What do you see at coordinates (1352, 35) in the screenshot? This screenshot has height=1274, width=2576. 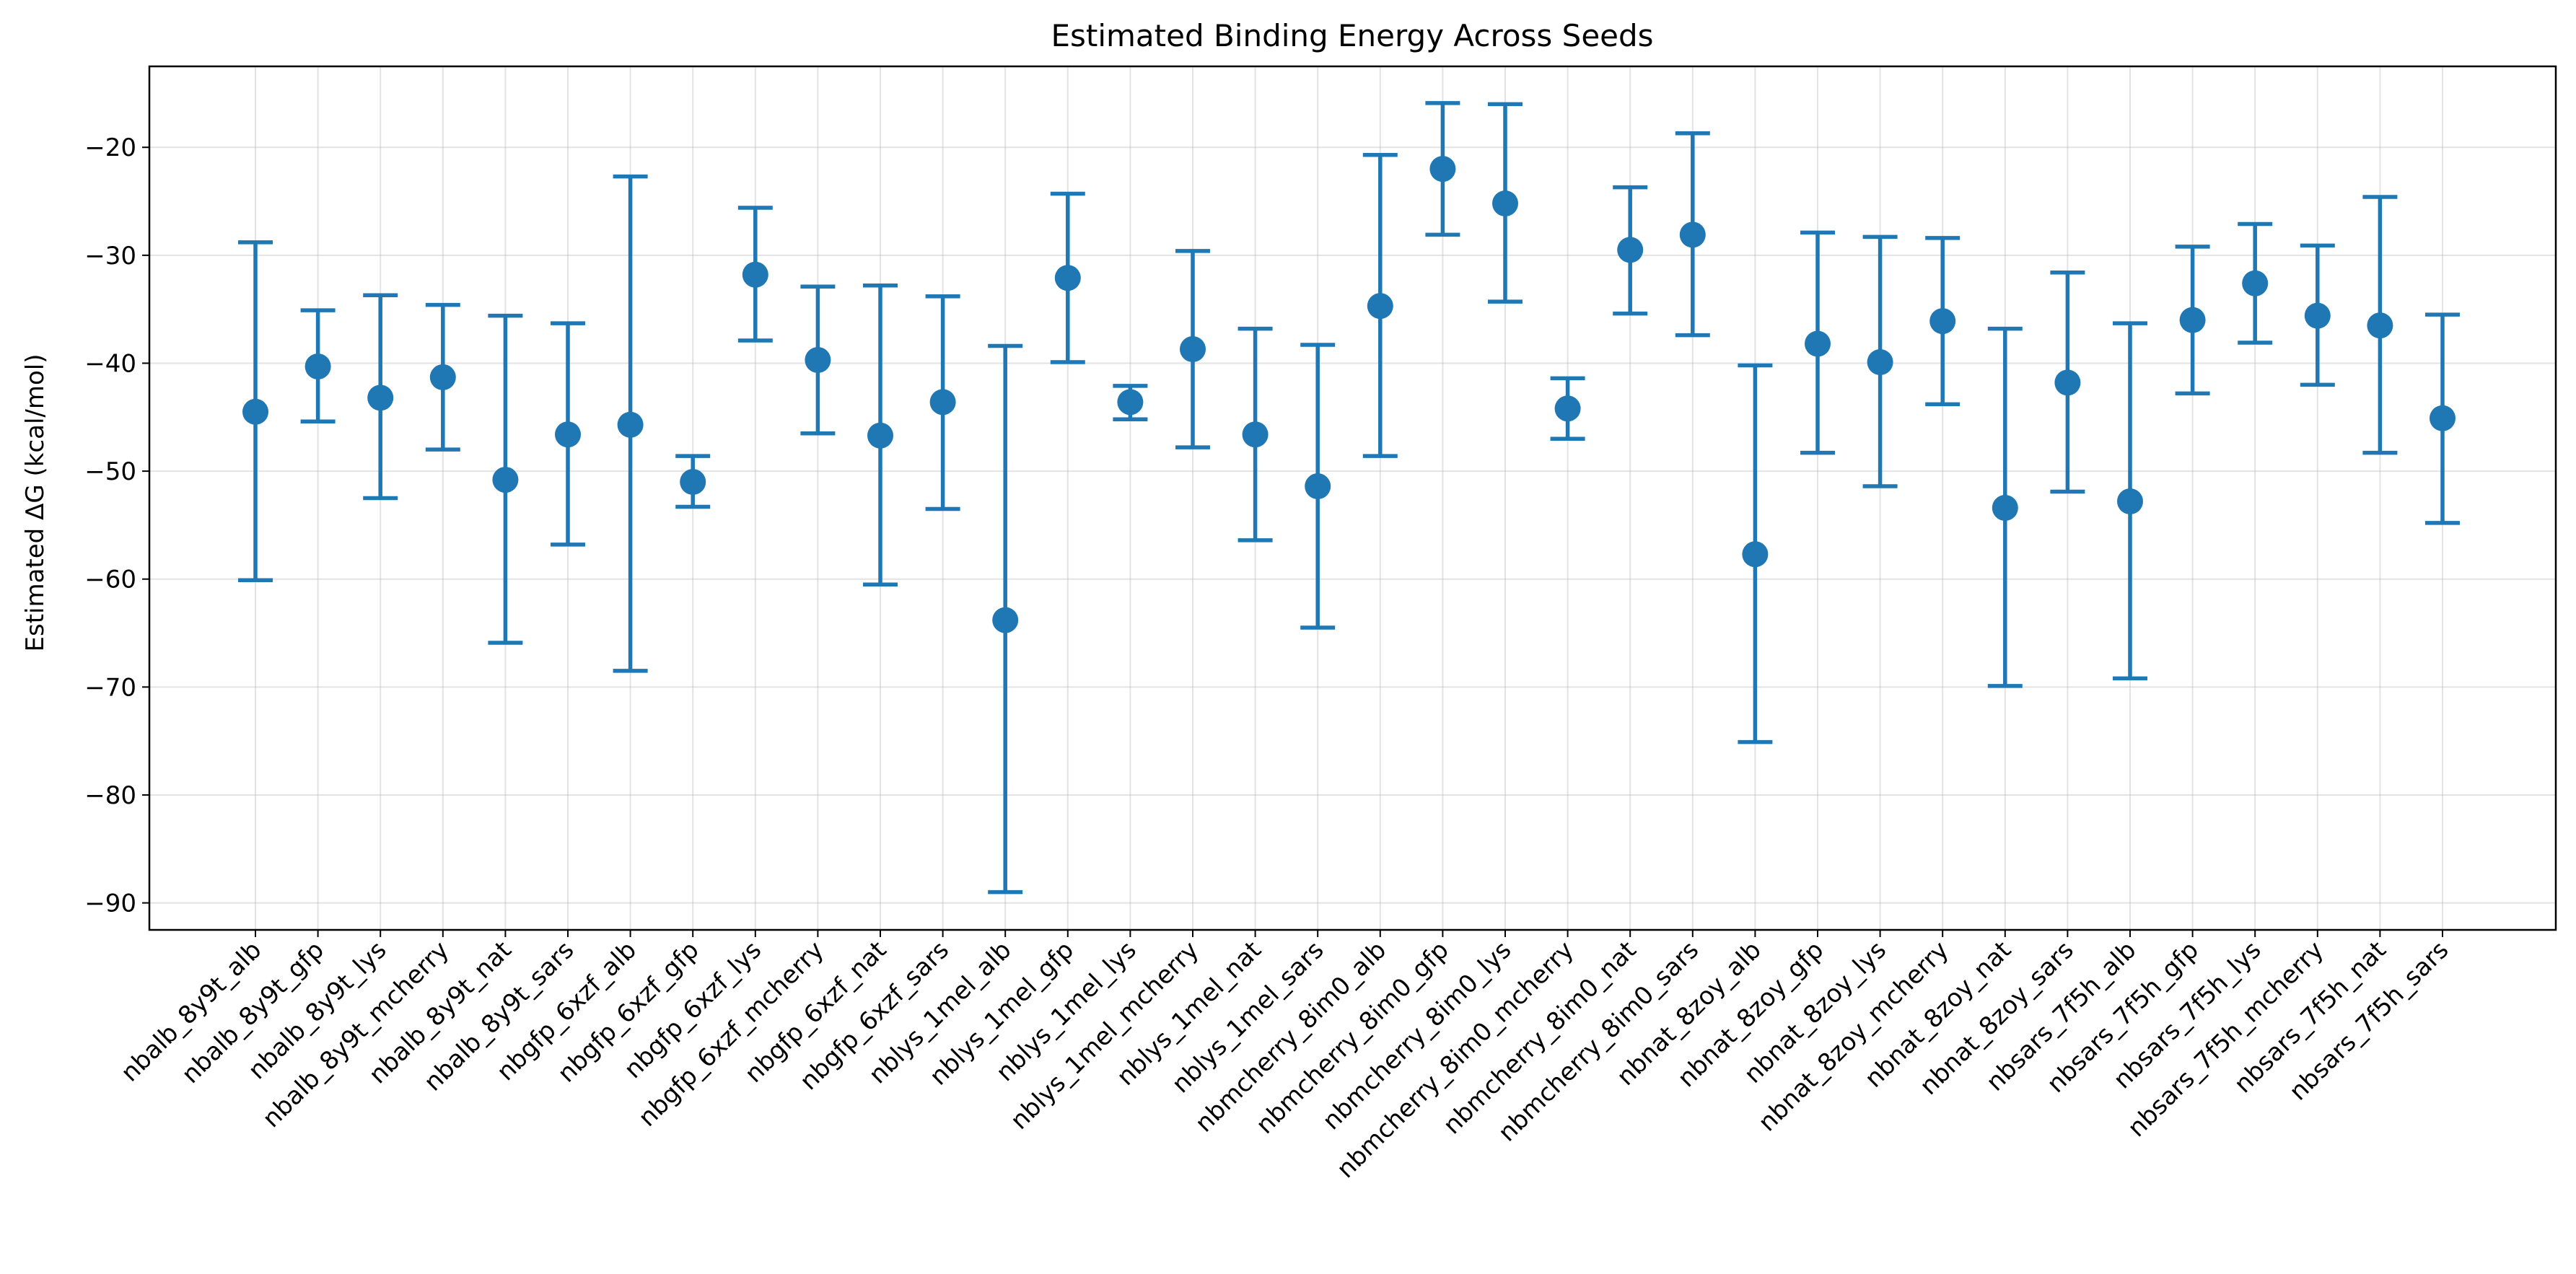 I see `chart-title: Estimated Binding Energy Across Seeds` at bounding box center [1352, 35].